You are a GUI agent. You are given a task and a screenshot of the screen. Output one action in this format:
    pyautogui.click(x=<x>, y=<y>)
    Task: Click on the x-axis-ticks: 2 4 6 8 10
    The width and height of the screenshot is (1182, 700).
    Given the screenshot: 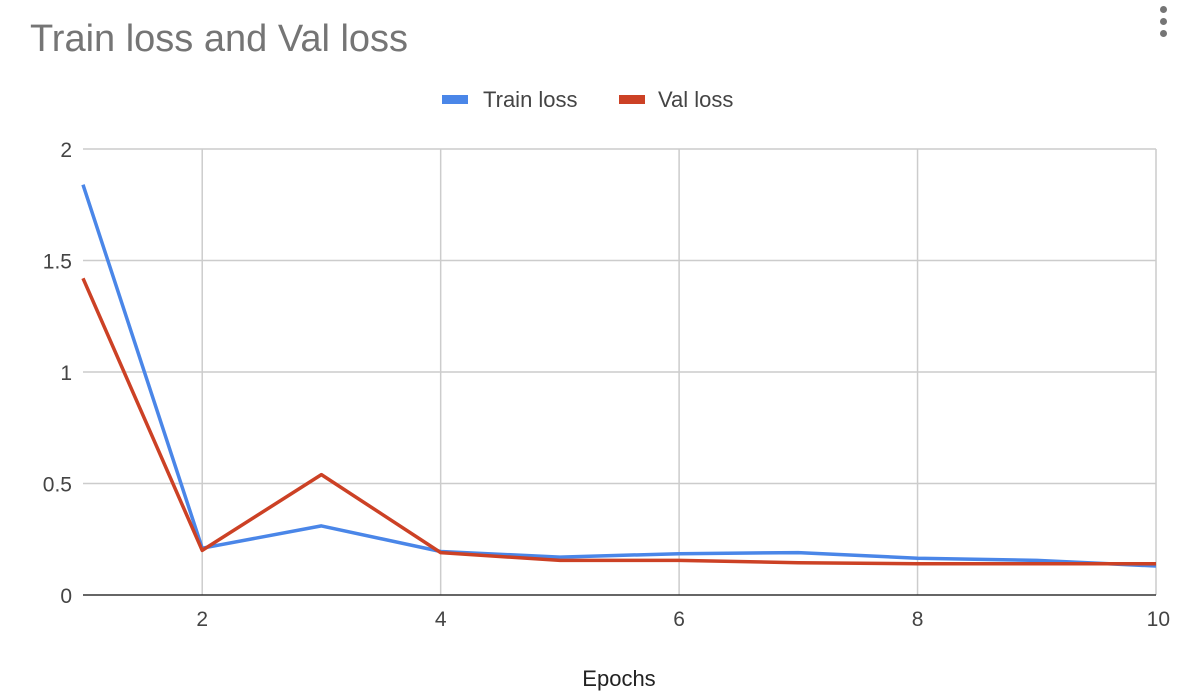 What is the action you would take?
    pyautogui.click(x=683, y=619)
    